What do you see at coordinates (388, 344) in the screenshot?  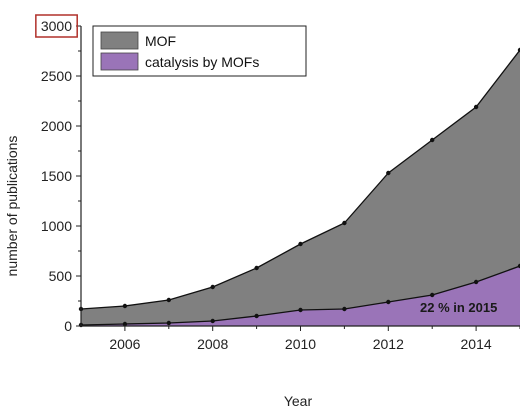 I see `x-tick-label-2012: 2012` at bounding box center [388, 344].